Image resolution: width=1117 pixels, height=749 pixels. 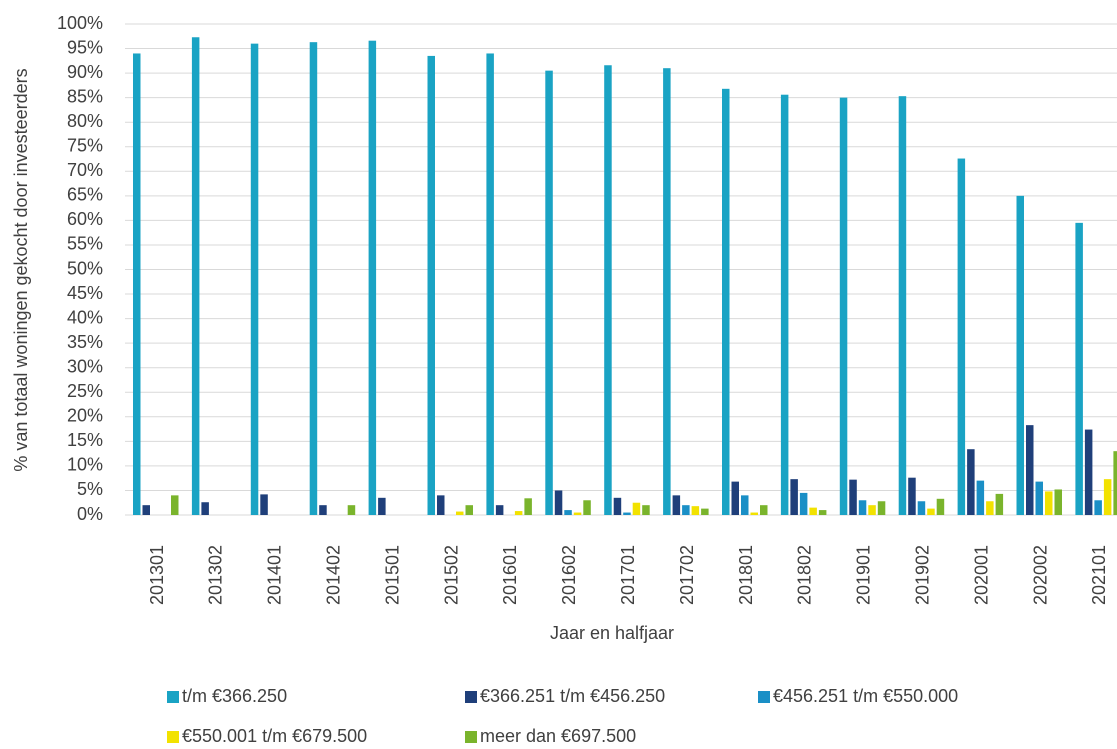 I want to click on y-tick-label: 40%, so click(x=85, y=317).